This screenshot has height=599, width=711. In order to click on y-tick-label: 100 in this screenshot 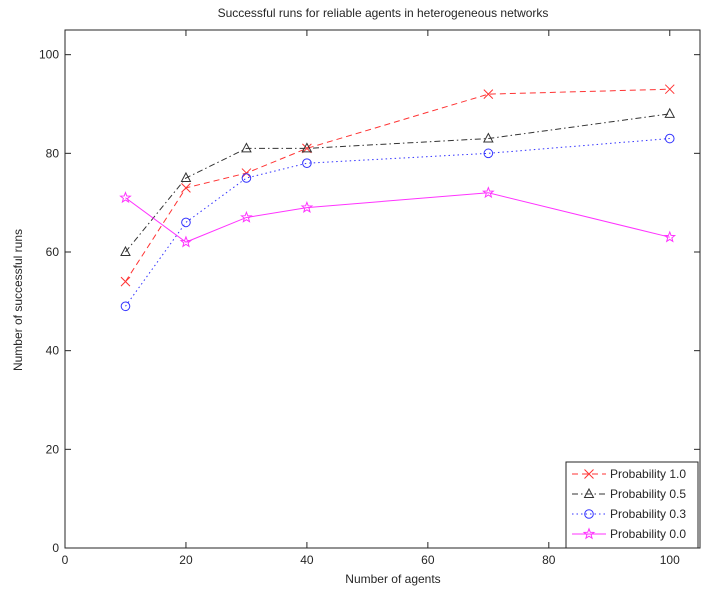, I will do `click(49, 55)`.